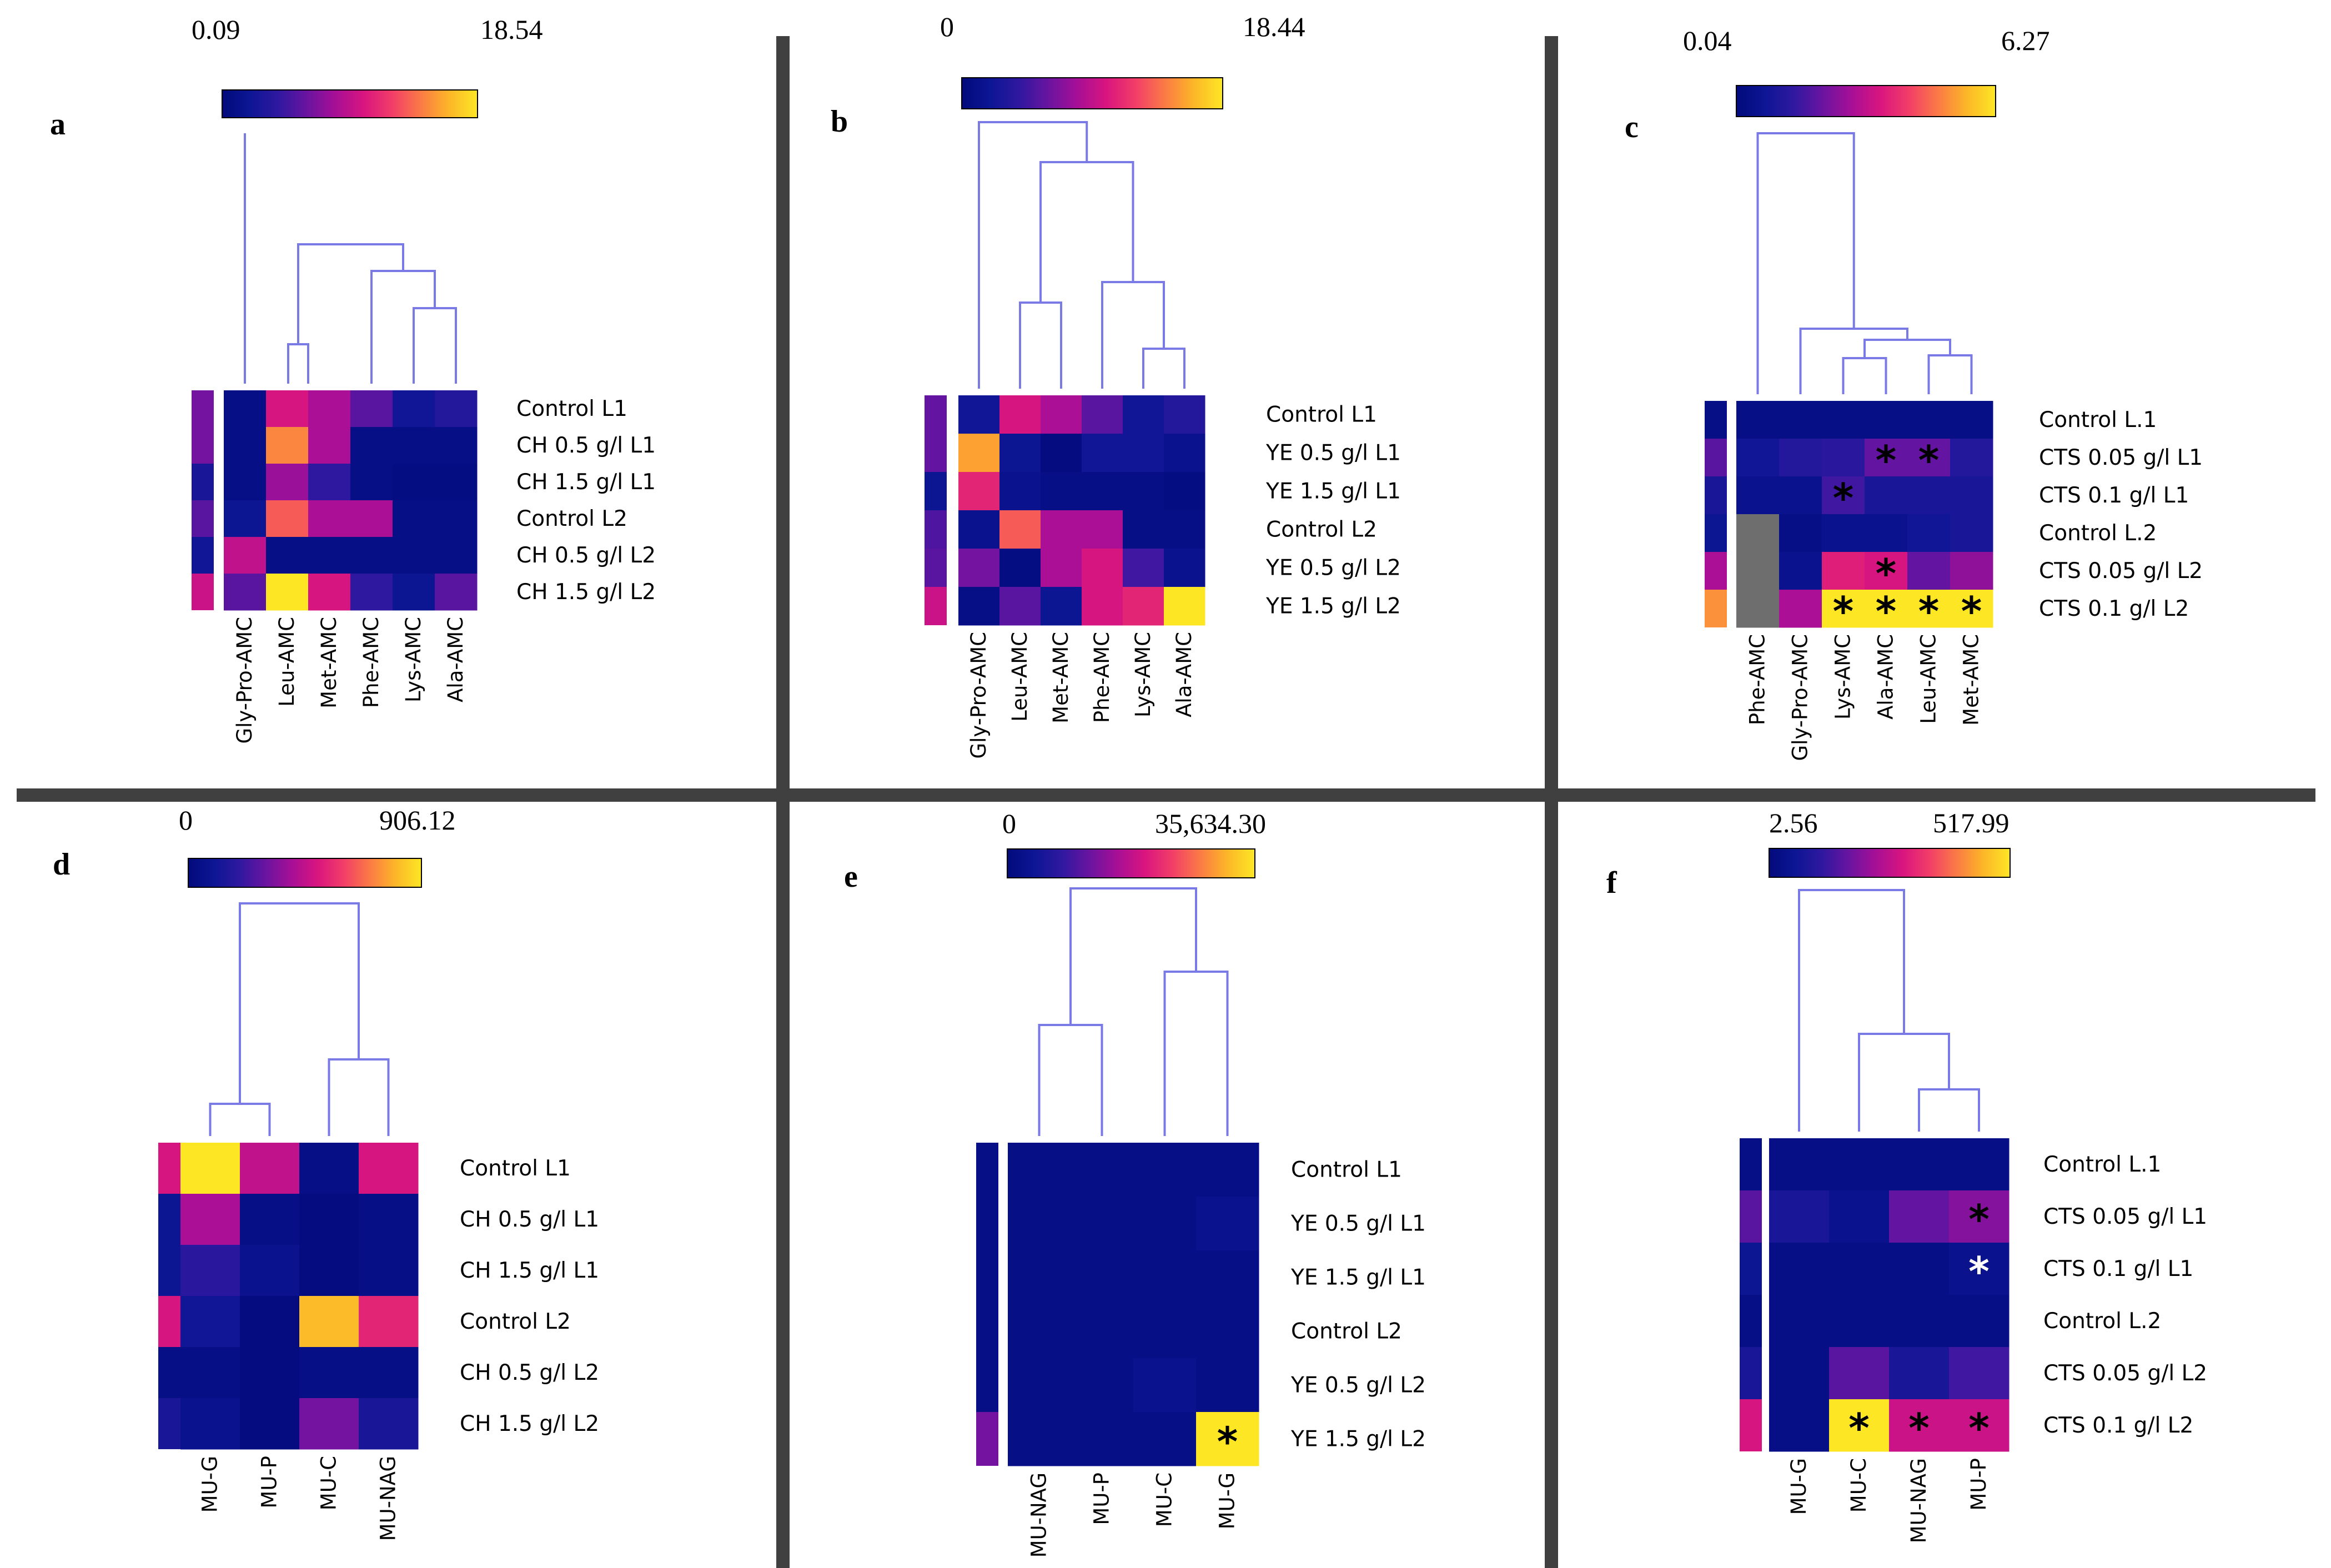 This screenshot has width=2331, height=1568. What do you see at coordinates (2118, 1425) in the screenshot?
I see `row-label: CTS 0.1 g/l L2` at bounding box center [2118, 1425].